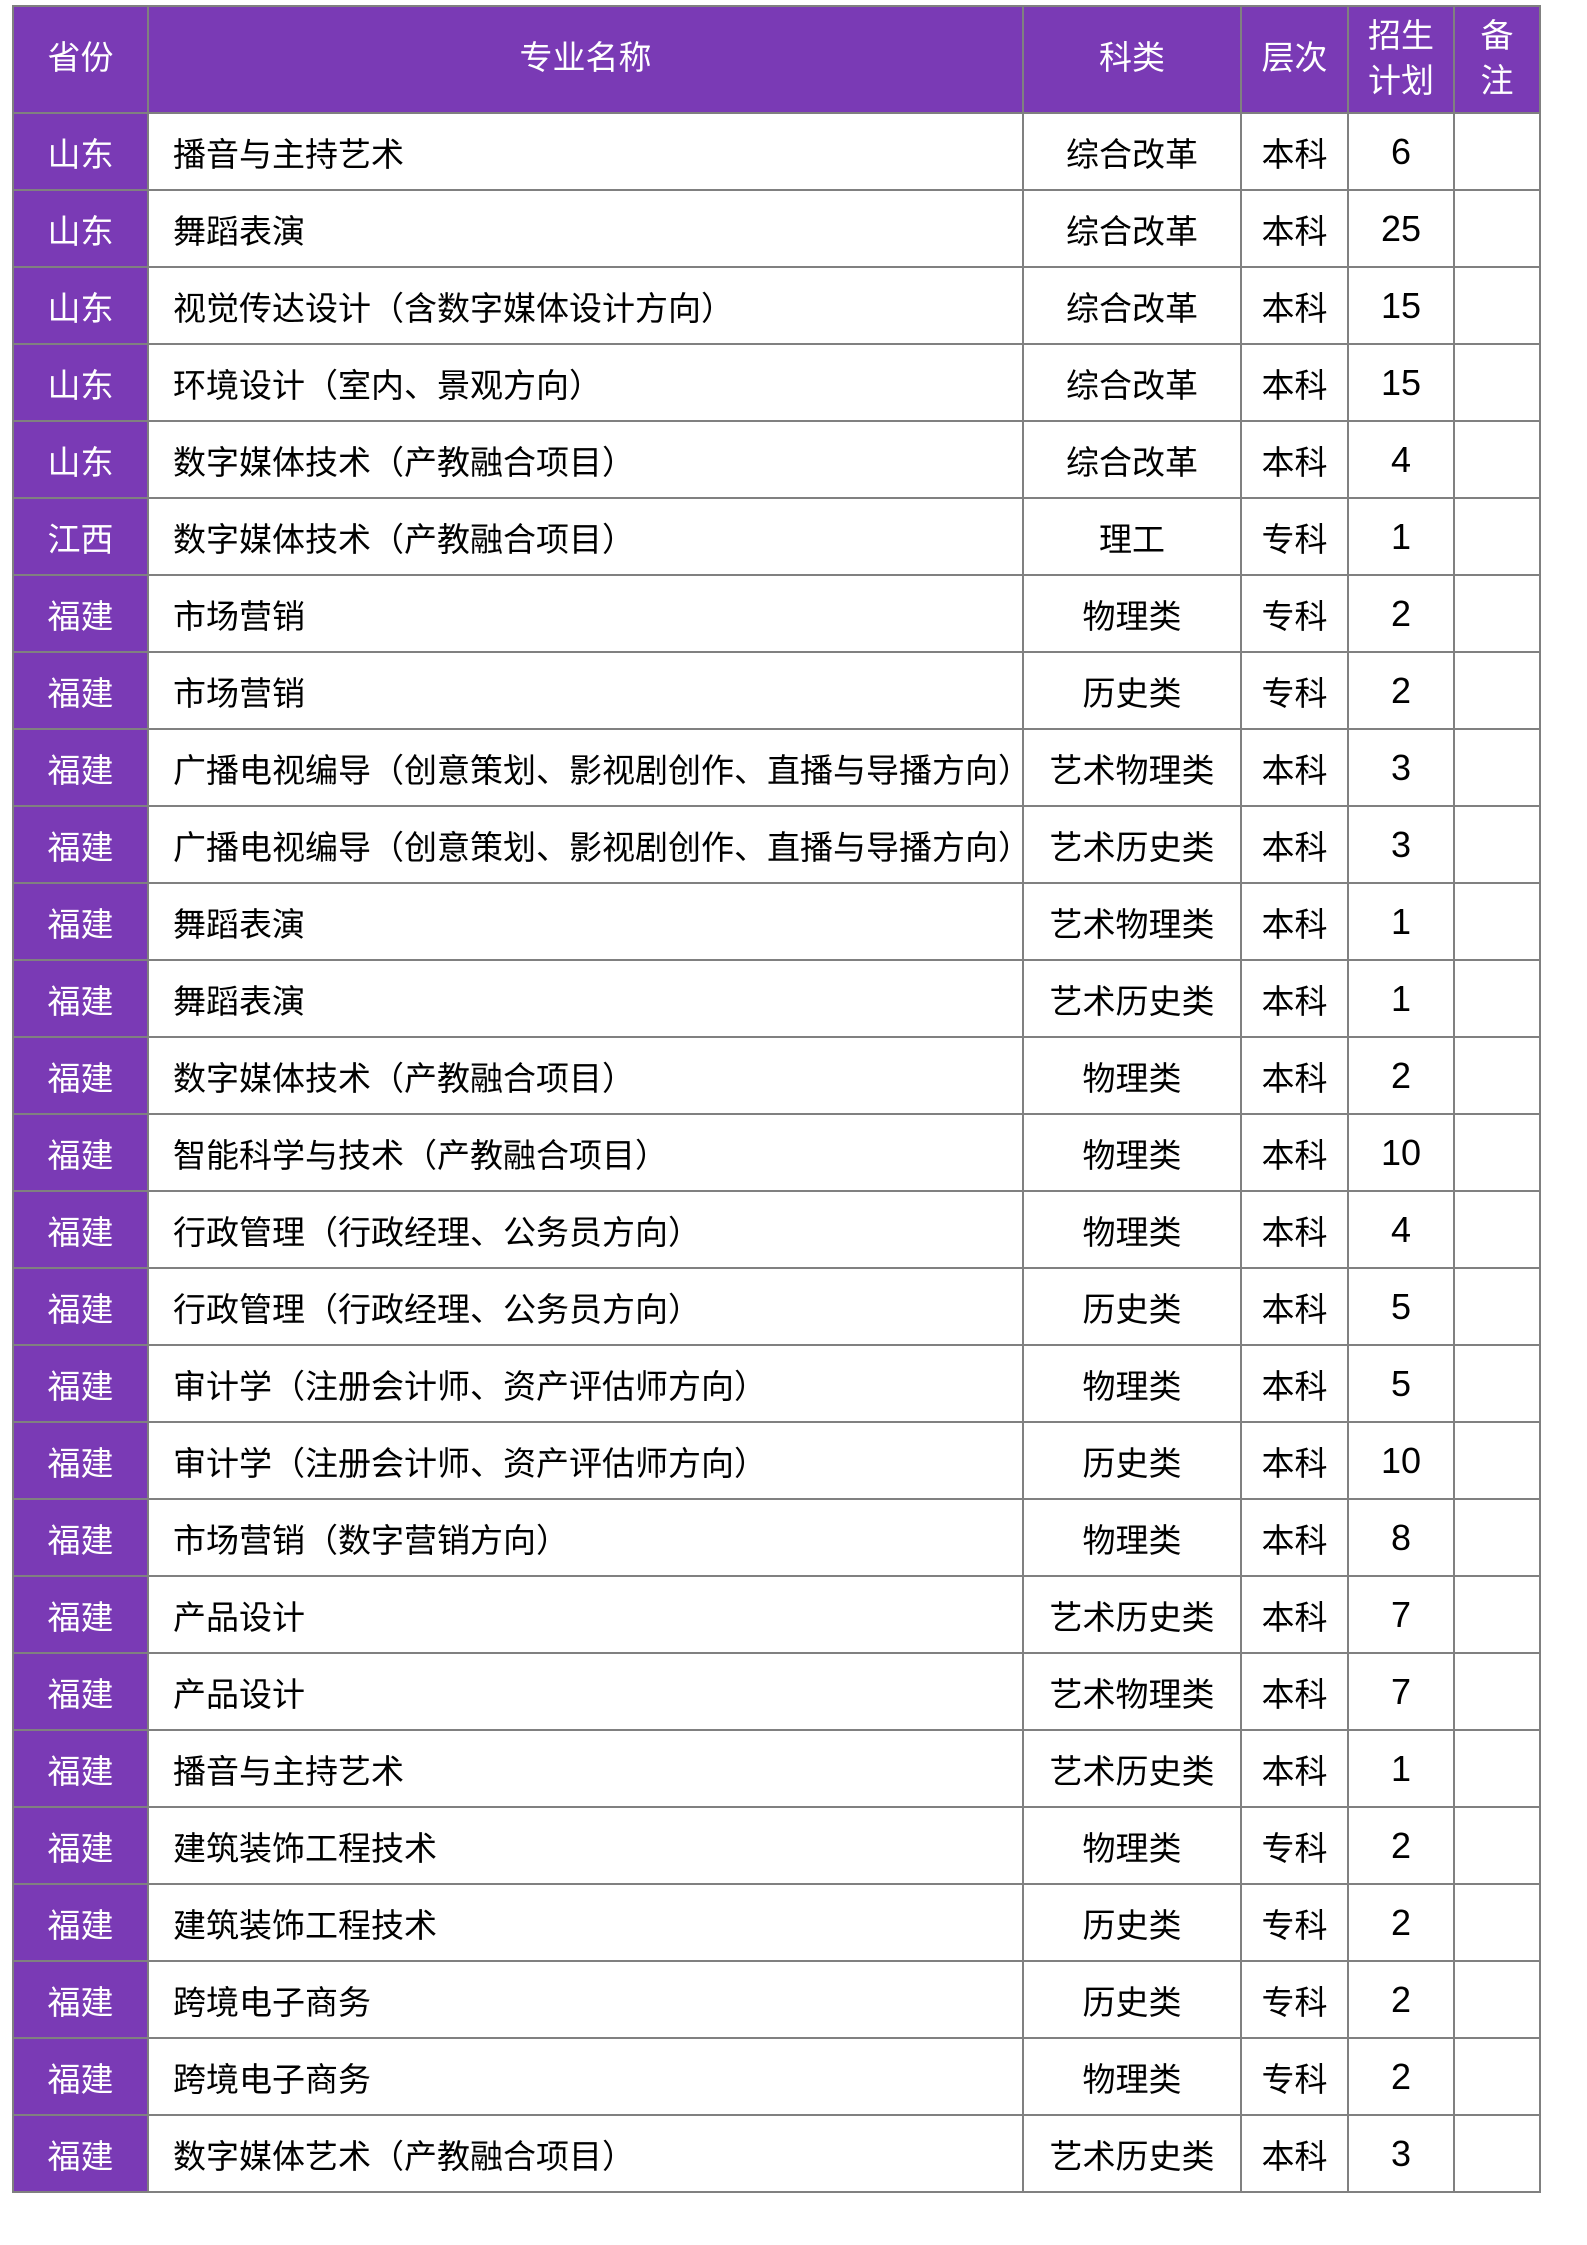  Describe the element at coordinates (776, 1460) in the screenshot. I see `table-row: 福建 审计学（注册会计师、资产评估师方向） 历史类 本科 10` at that location.